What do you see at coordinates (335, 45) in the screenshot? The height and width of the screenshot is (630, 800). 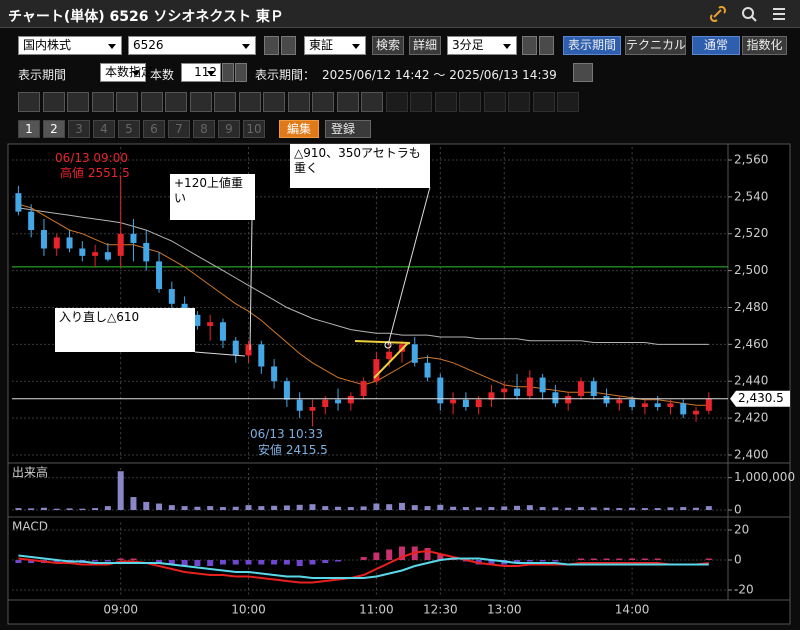 I see `exchange-select: 東証` at bounding box center [335, 45].